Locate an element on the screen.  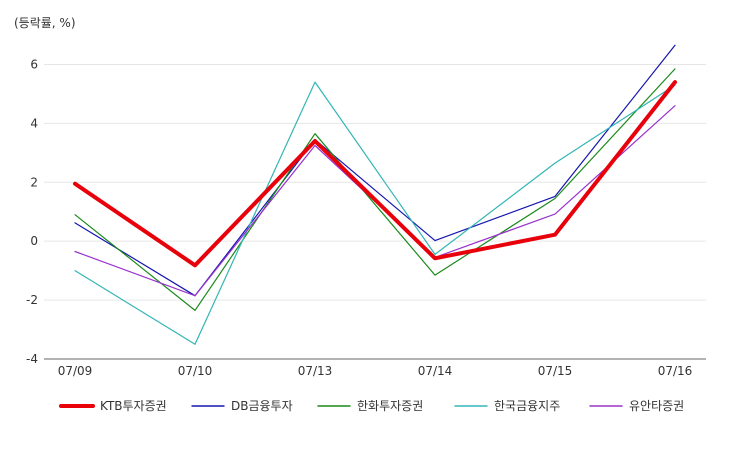
unit-label: (등락률, %) is located at coordinates (45, 23).